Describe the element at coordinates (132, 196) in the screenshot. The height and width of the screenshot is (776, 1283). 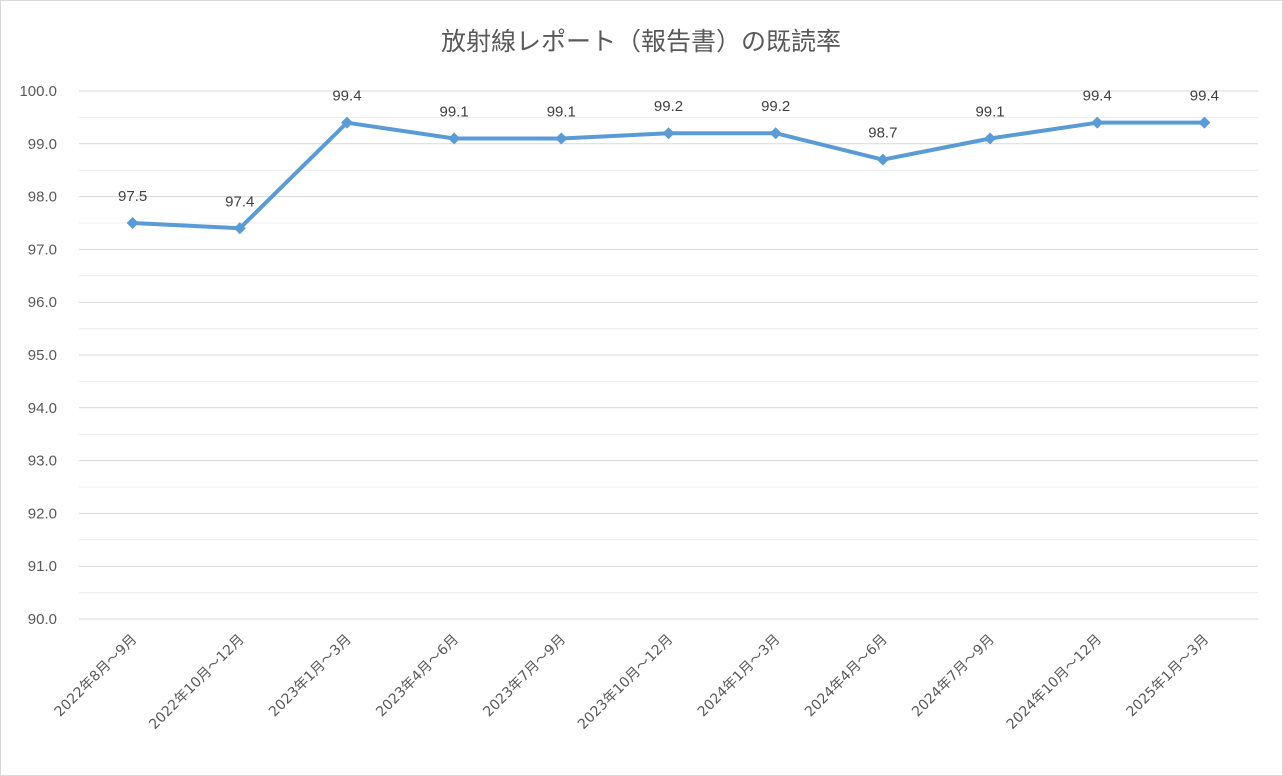
I see `data-label: 97.5` at that location.